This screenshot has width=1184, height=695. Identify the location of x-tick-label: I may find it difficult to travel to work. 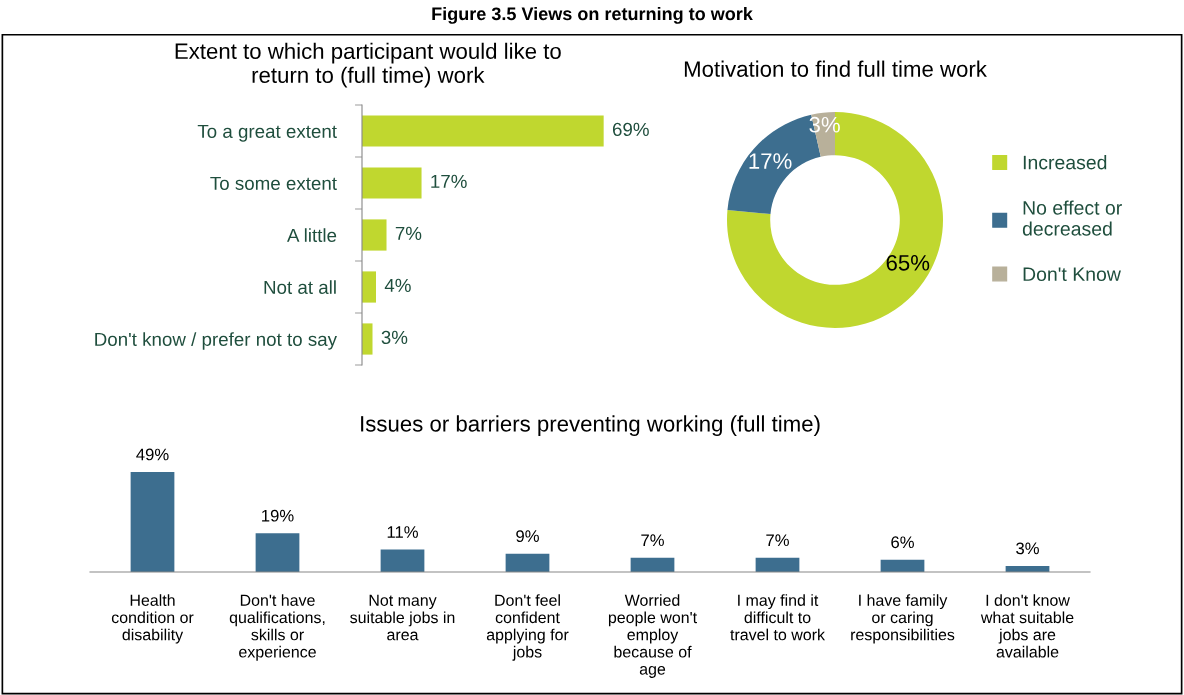
(778, 617).